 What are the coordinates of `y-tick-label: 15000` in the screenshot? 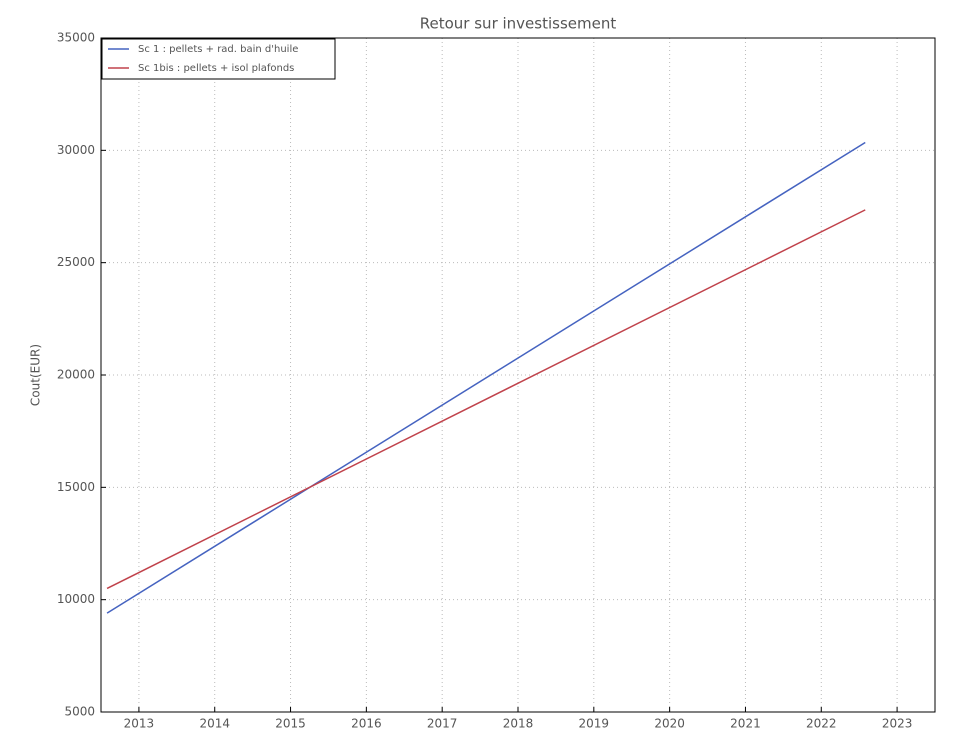 It's located at (76, 487).